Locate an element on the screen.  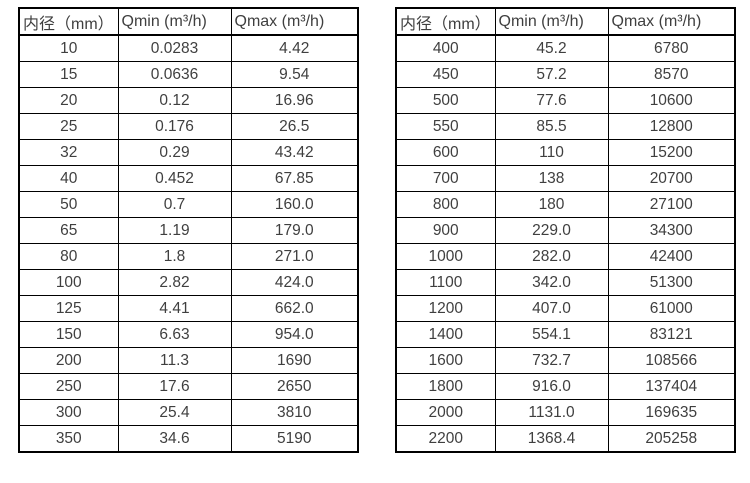
table-cell: 6780 is located at coordinates (671, 48).